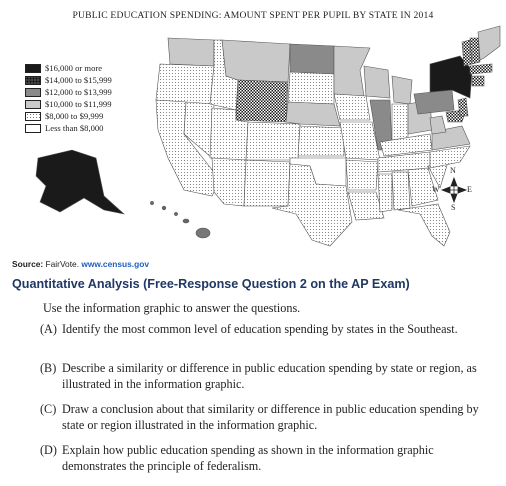 The width and height of the screenshot is (506, 486). Describe the element at coordinates (454, 190) in the screenshot. I see `compass-rose` at that location.